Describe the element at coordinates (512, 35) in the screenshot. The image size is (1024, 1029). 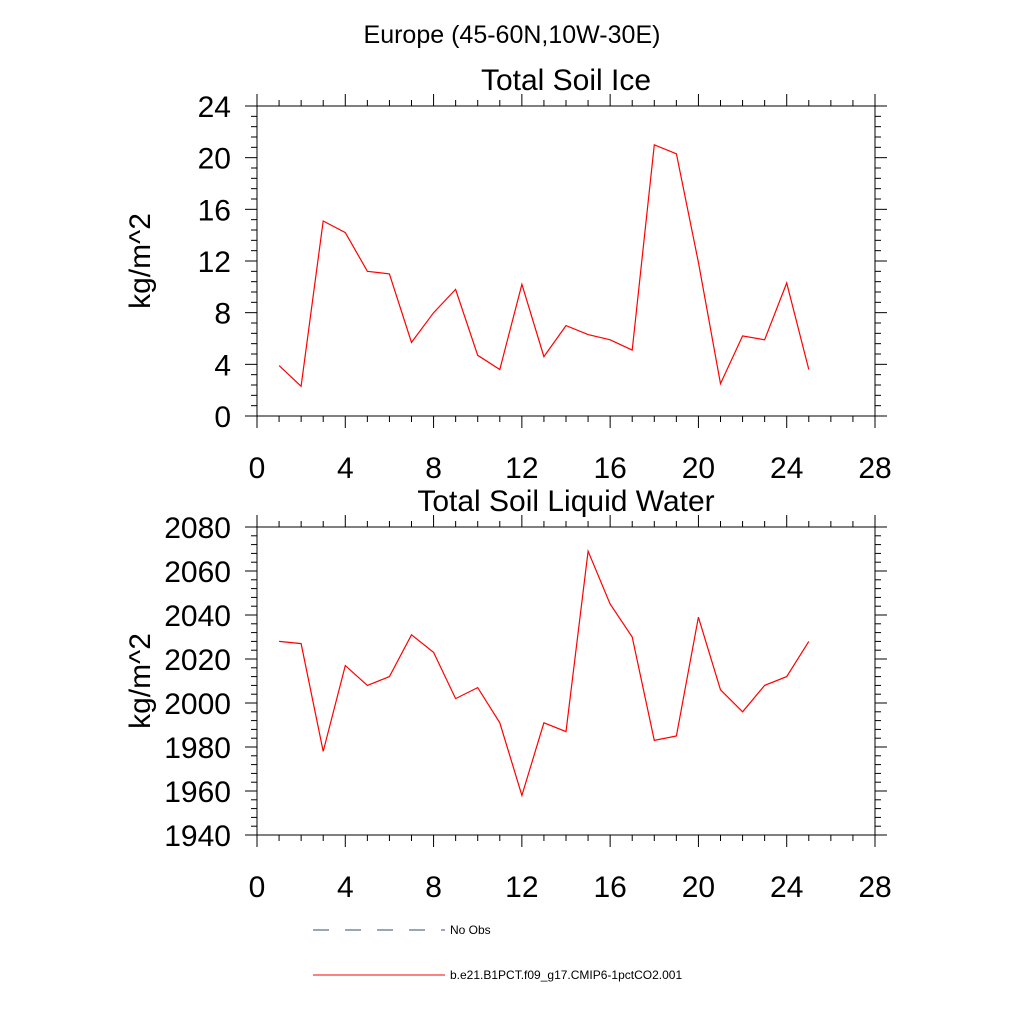
I see `figure-suptitle: Europe (45-60N,10W-30E)` at that location.